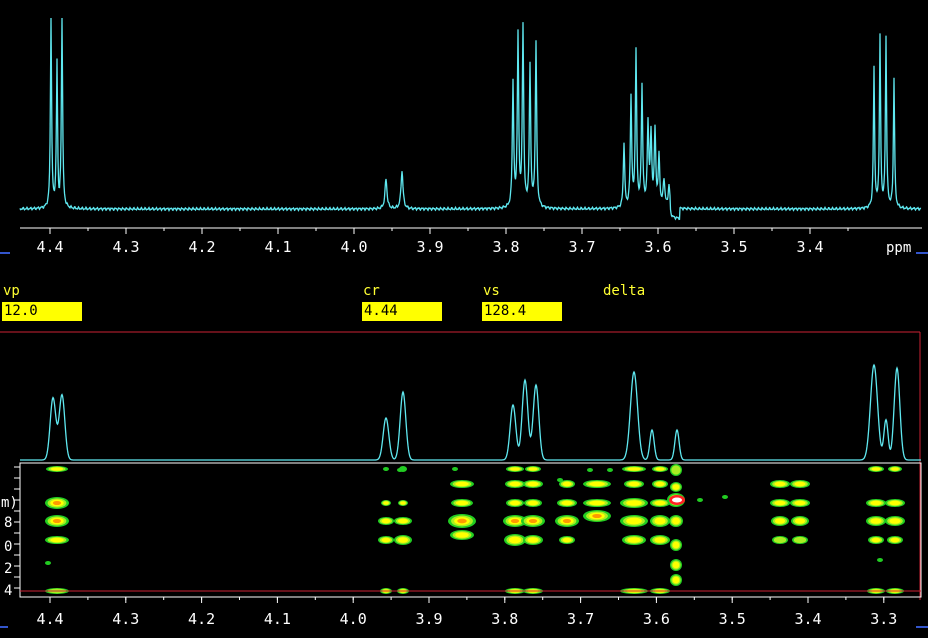 This screenshot has height=638, width=928. Describe the element at coordinates (8, 569) in the screenshot. I see `f1-axis-label: 2` at that location.